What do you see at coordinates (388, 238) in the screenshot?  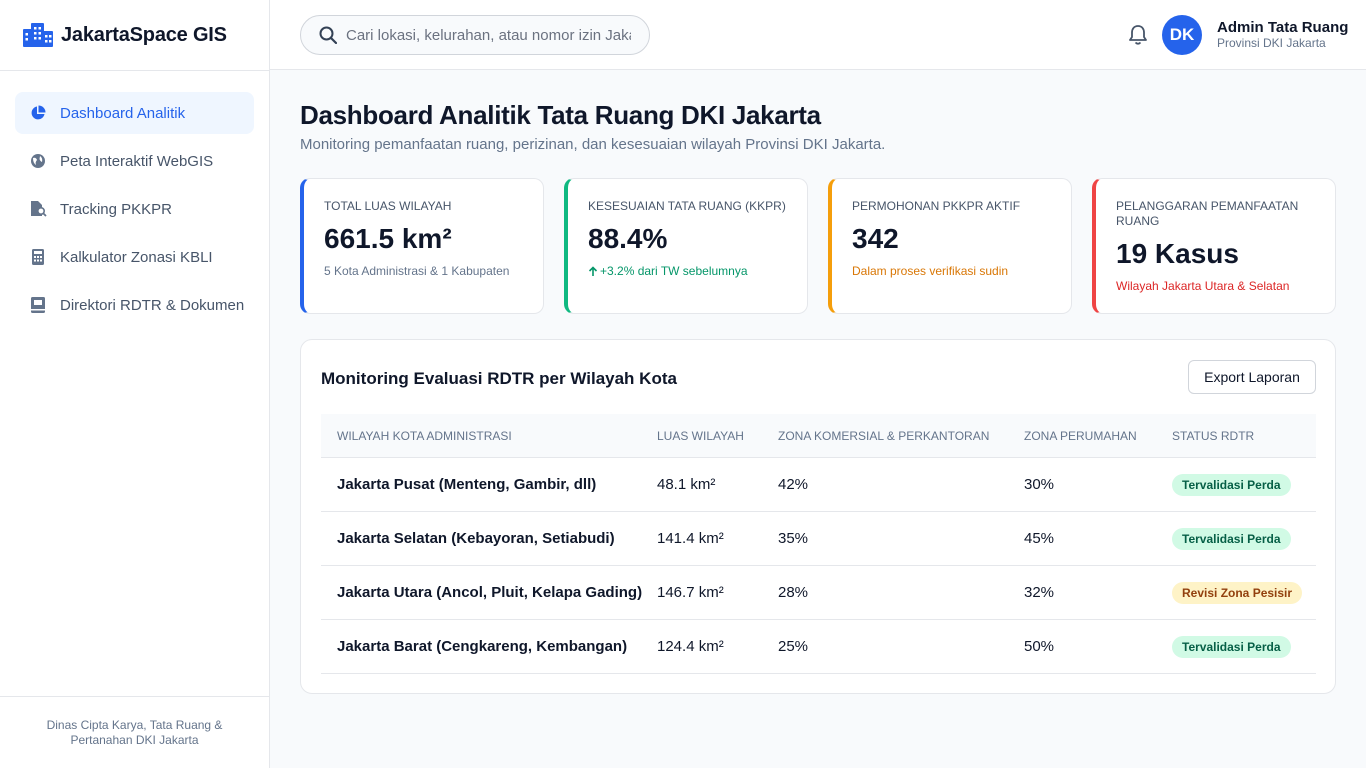 I see `card-value: 661.5 km²` at bounding box center [388, 238].